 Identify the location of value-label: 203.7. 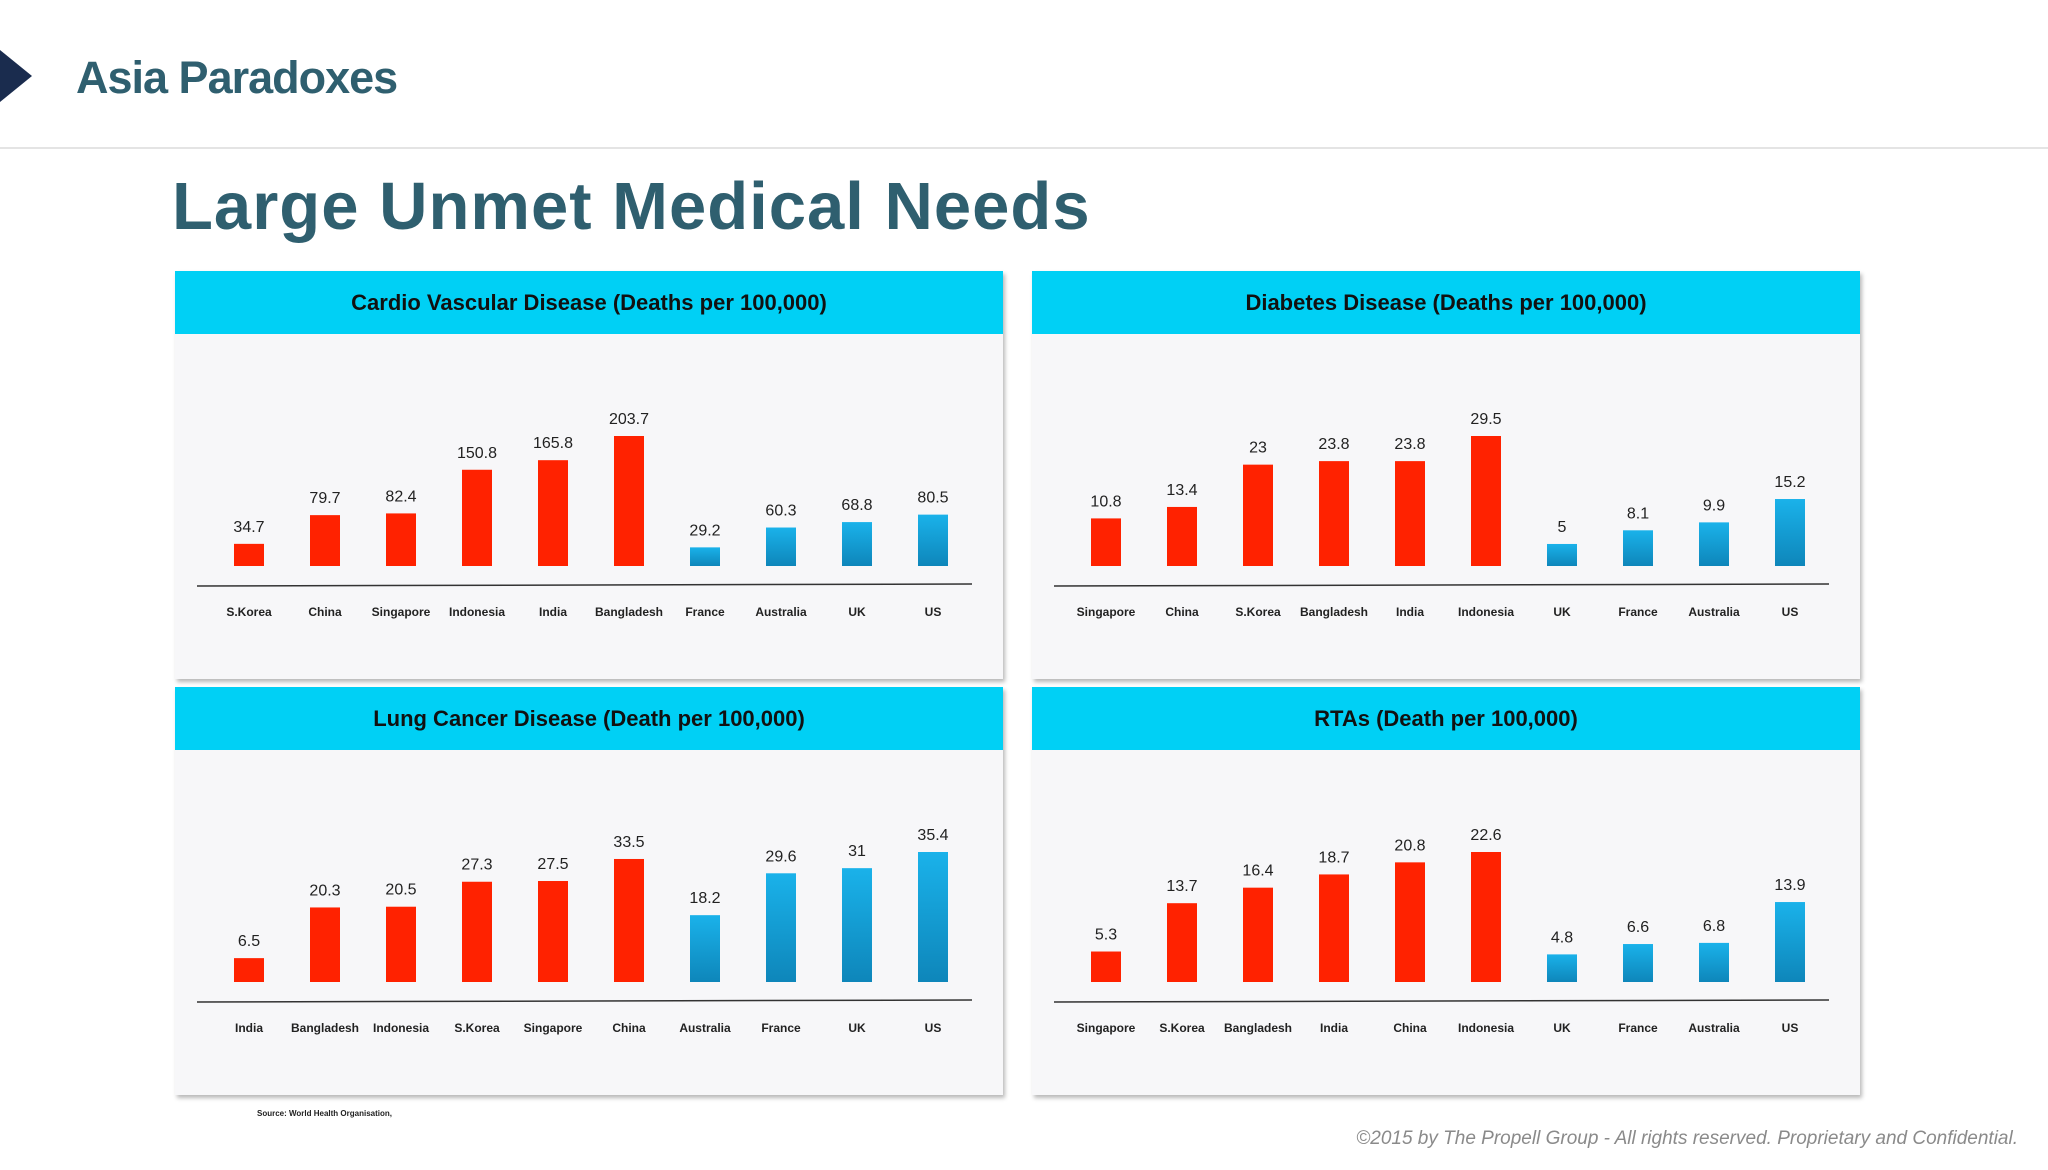
(629, 419).